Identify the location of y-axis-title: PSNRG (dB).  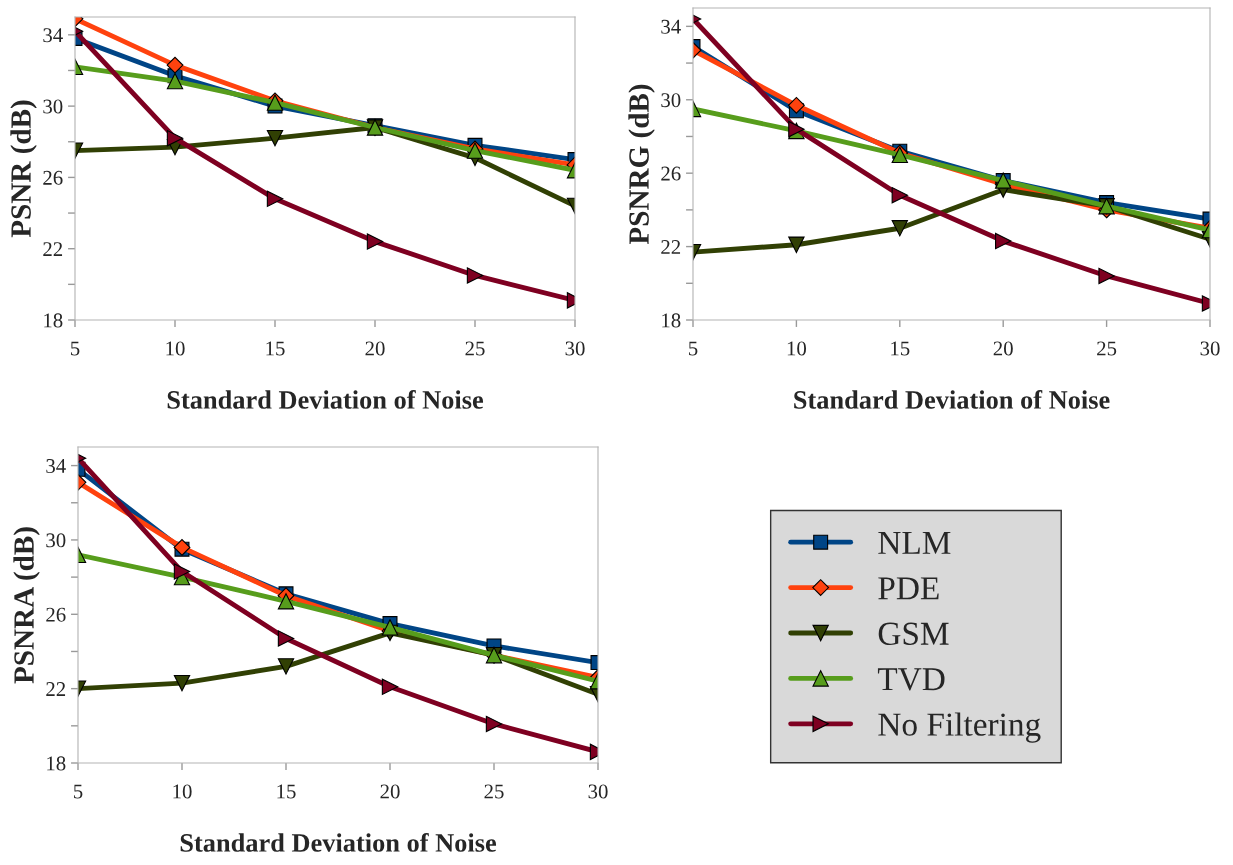
(641, 164).